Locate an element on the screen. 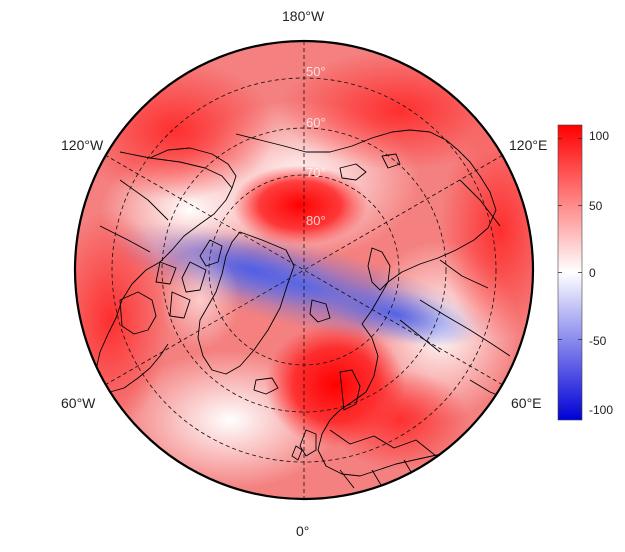 Image resolution: width=625 pixels, height=552 pixels. finland-baltic is located at coordinates (350, 390).